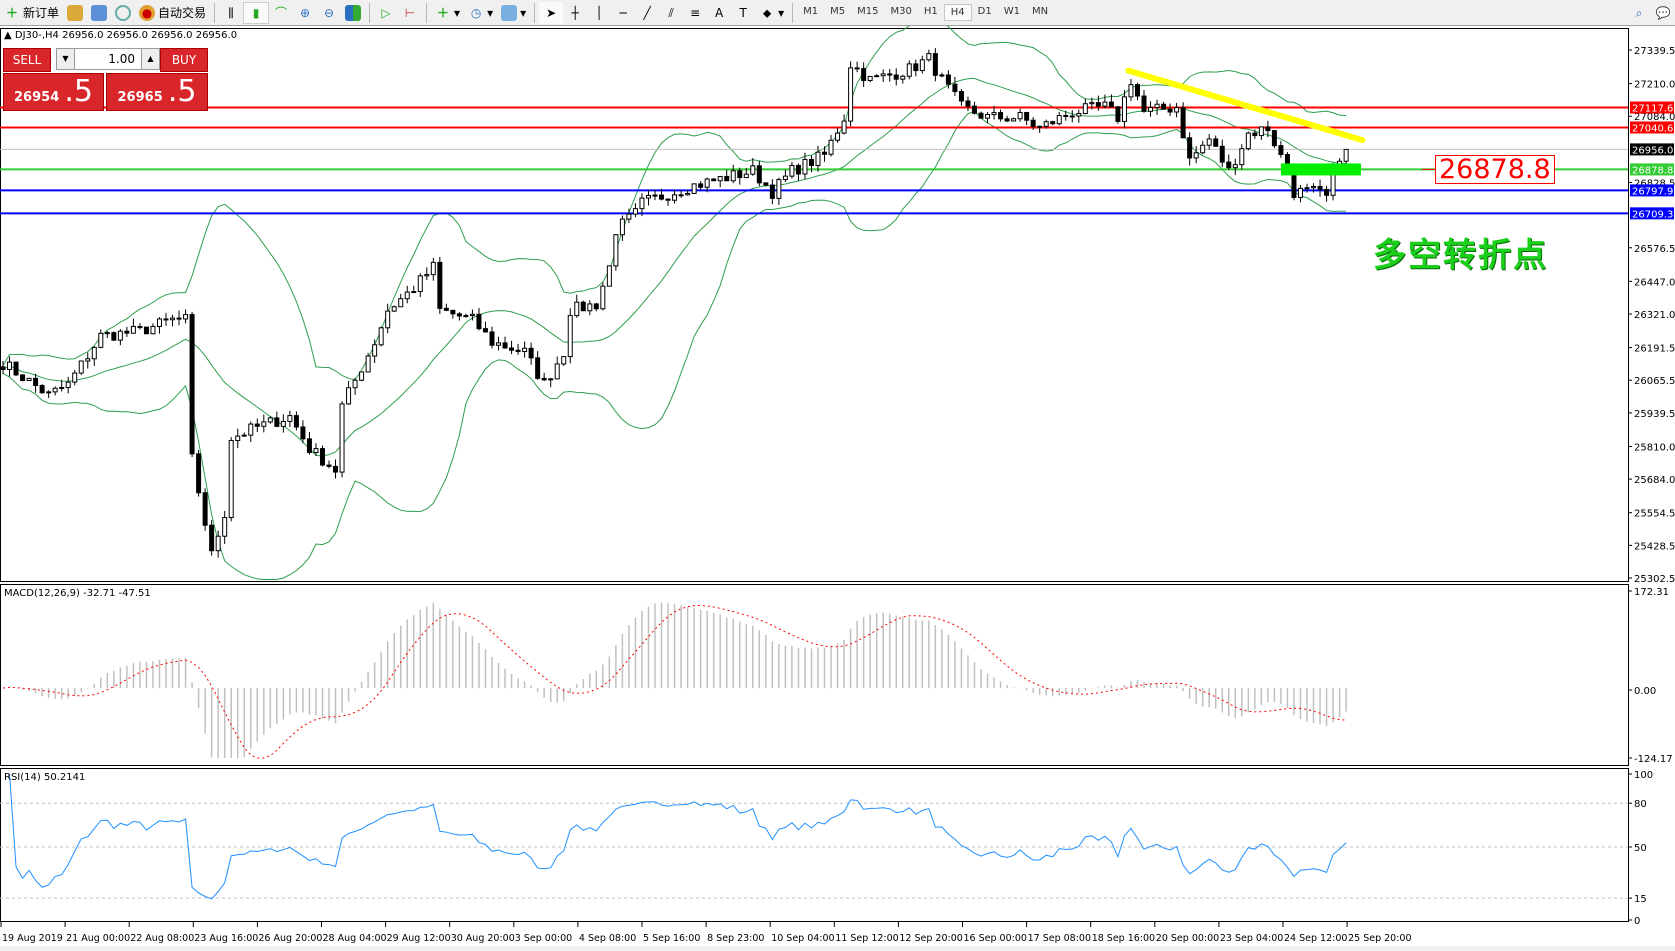 This screenshot has width=1675, height=951. I want to click on navigator-icon, so click(99, 12).